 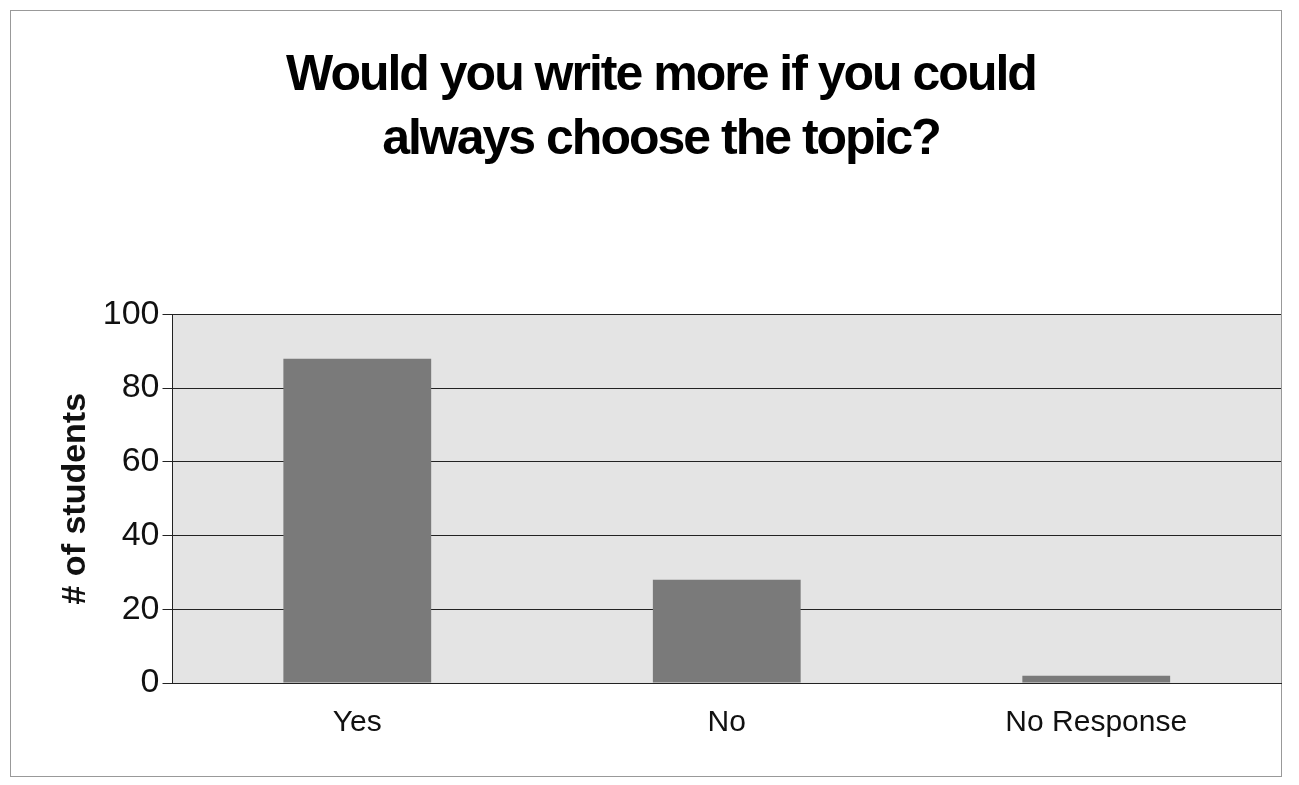 I want to click on y-tick-label: 60, so click(x=140, y=459).